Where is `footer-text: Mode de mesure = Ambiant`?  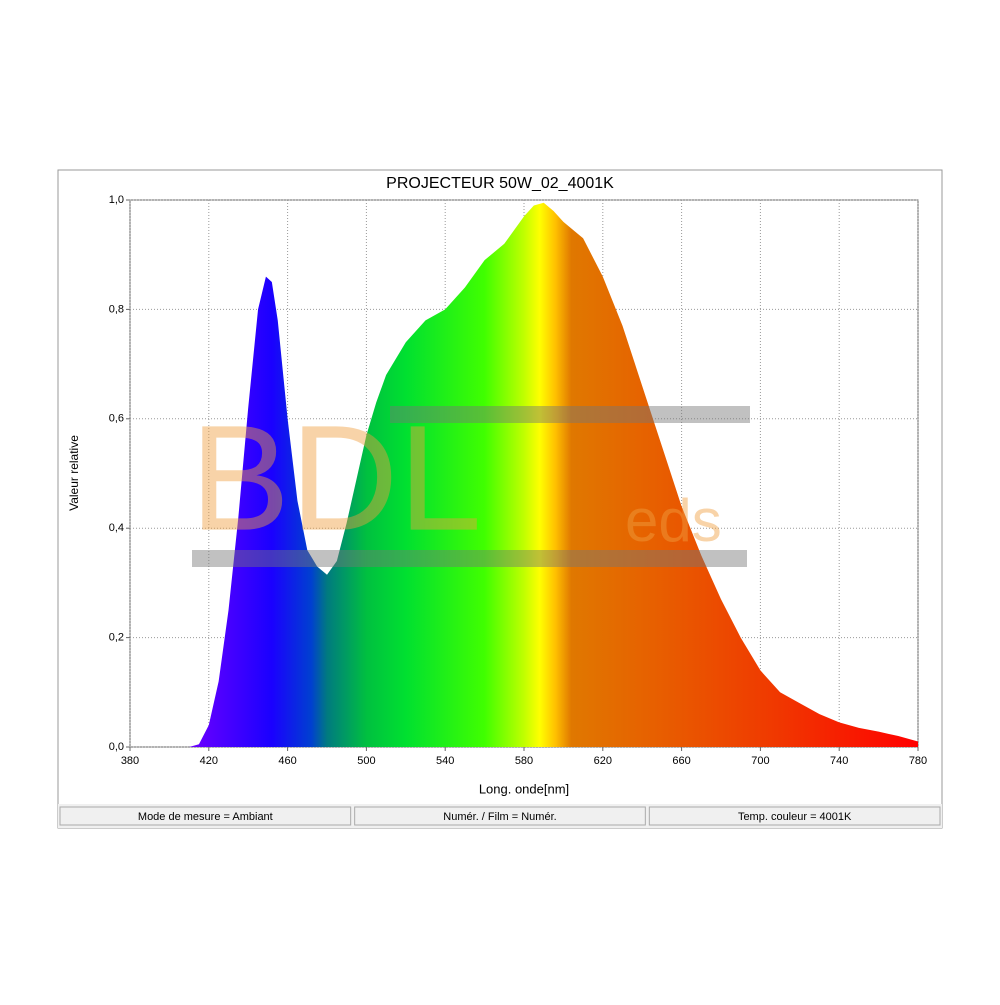 footer-text: Mode de mesure = Ambiant is located at coordinates (205, 817).